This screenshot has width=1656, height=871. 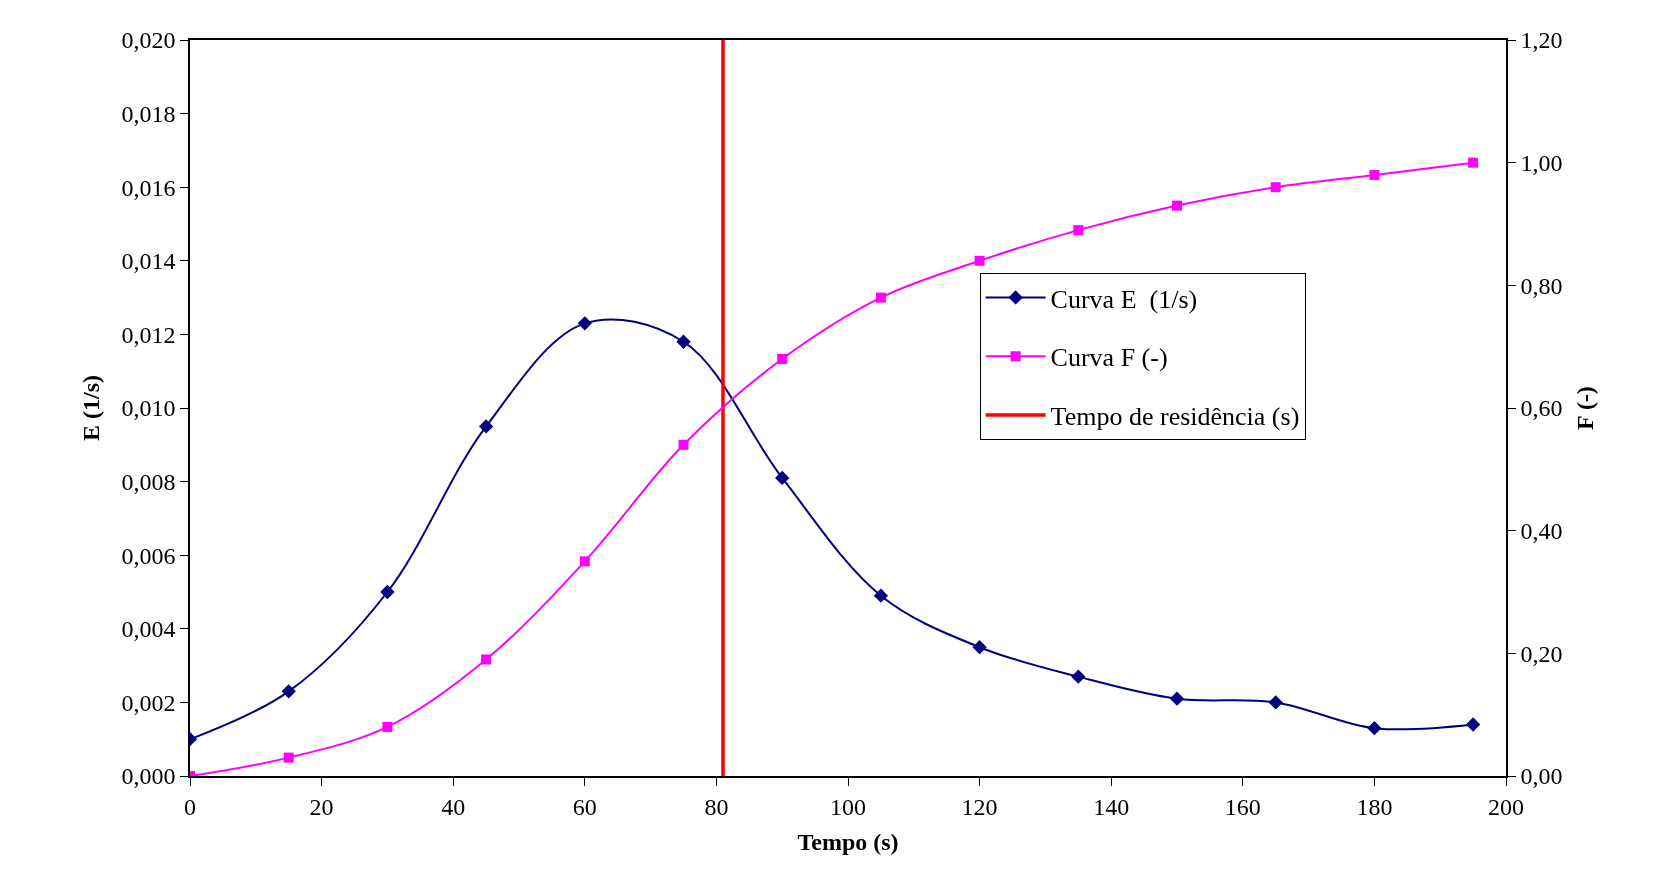 What do you see at coordinates (1111, 806) in the screenshot?
I see `x-tick-label: 140` at bounding box center [1111, 806].